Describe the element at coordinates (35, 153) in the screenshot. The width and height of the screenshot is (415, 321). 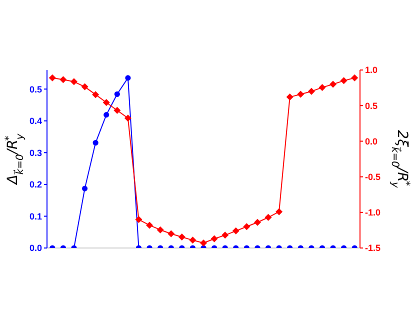
I see `y-tick-label: 0.3` at that location.